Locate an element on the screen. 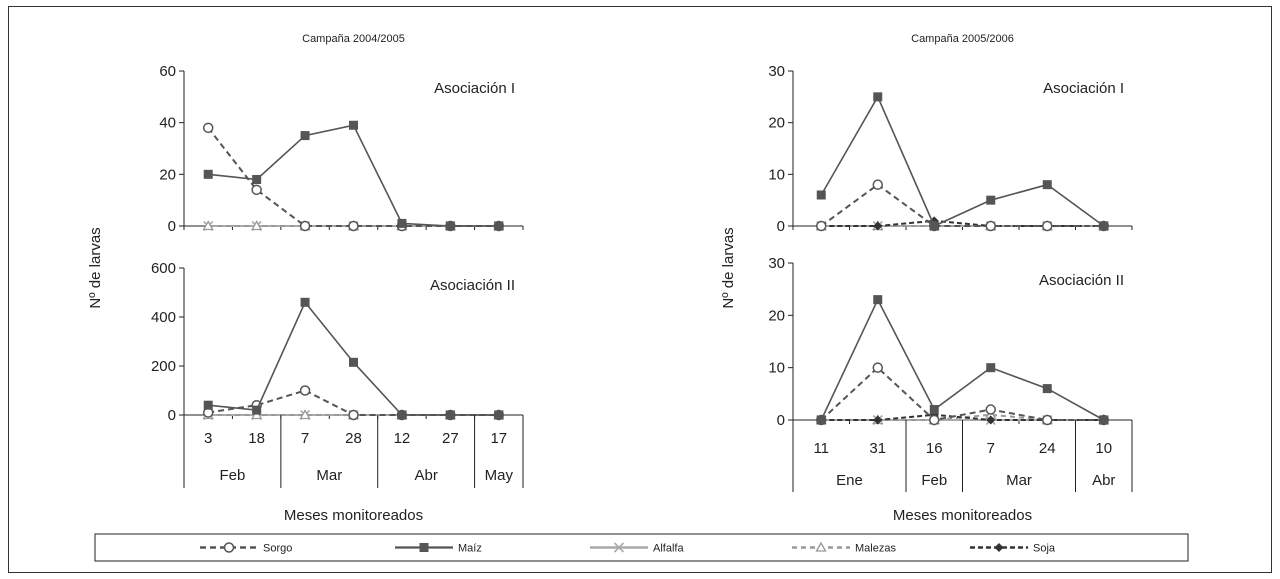 The image size is (1280, 579). legend-cross-icon is located at coordinates (619, 547).